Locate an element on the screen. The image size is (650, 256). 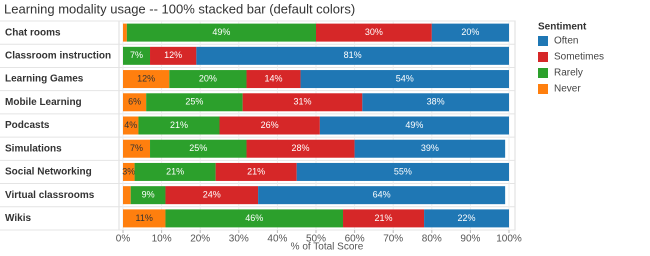
legend-label: Often is located at coordinates (566, 41).